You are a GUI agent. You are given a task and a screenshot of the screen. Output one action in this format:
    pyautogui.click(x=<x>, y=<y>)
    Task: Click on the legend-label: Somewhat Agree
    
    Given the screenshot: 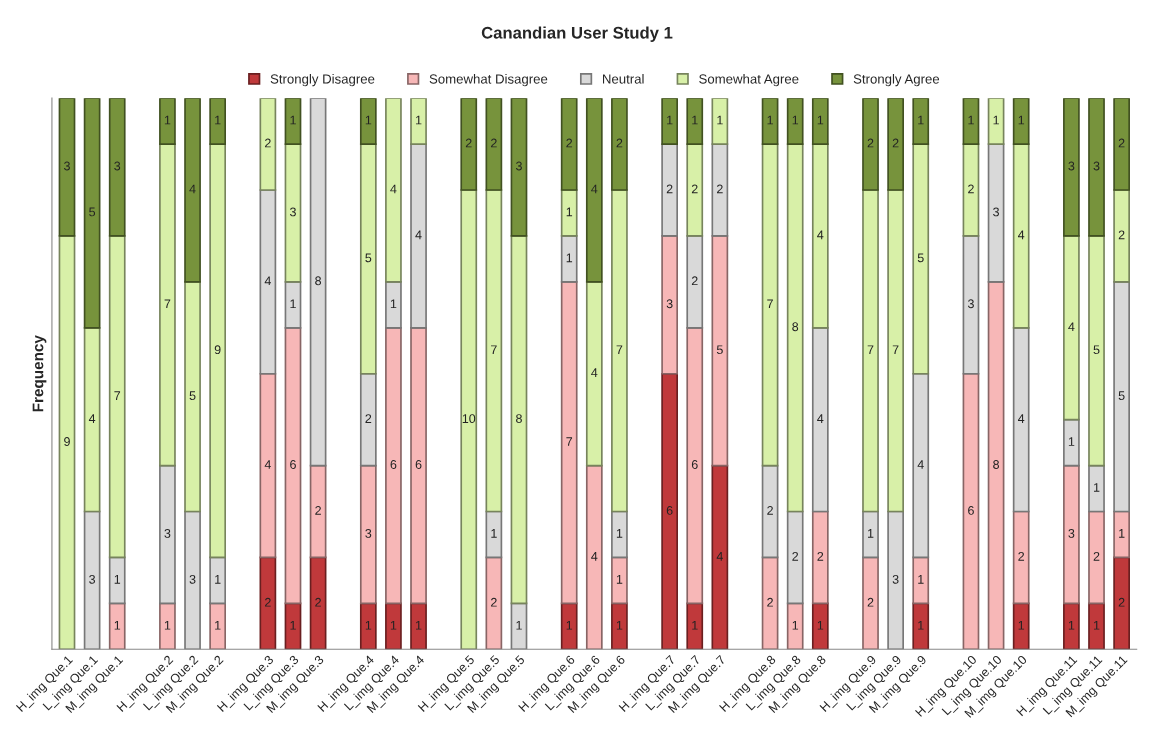 What is the action you would take?
    pyautogui.click(x=749, y=80)
    